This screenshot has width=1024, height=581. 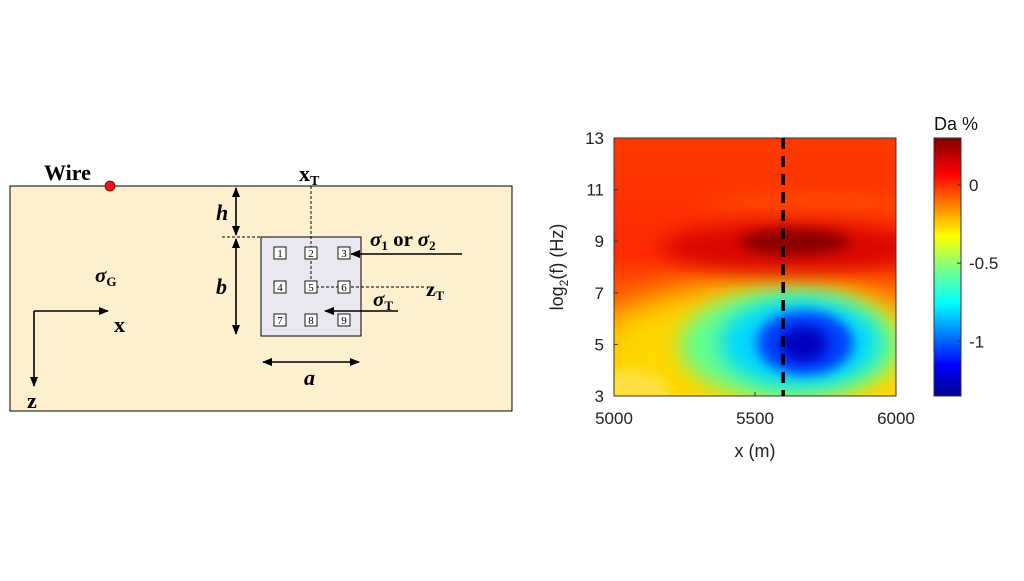 I want to click on cell-label-2: 2, so click(x=311, y=254).